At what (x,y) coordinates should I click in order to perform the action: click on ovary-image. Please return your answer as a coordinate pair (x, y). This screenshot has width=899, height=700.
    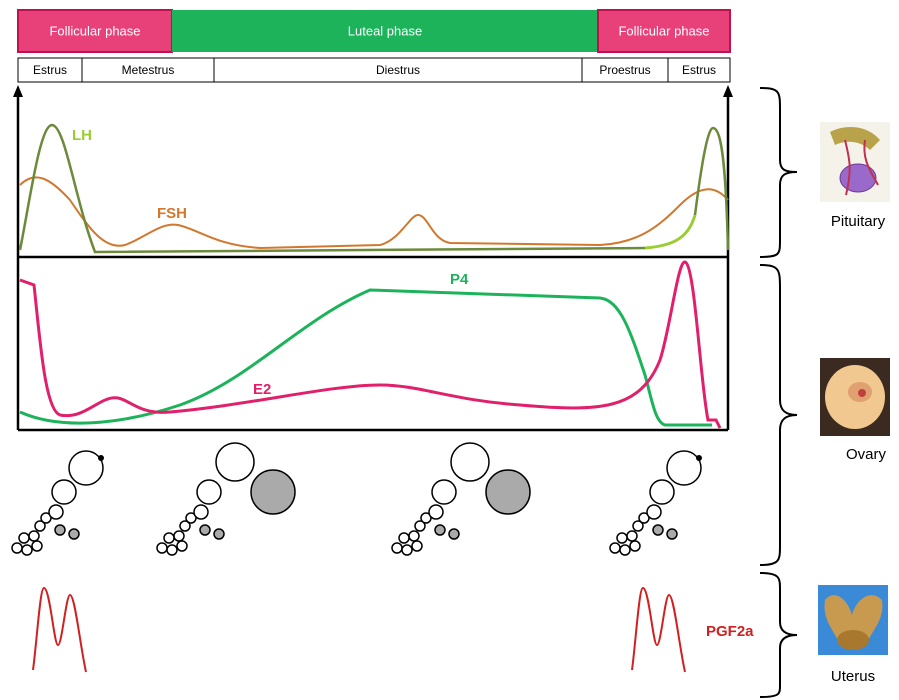
    Looking at the image, I should click on (855, 397).